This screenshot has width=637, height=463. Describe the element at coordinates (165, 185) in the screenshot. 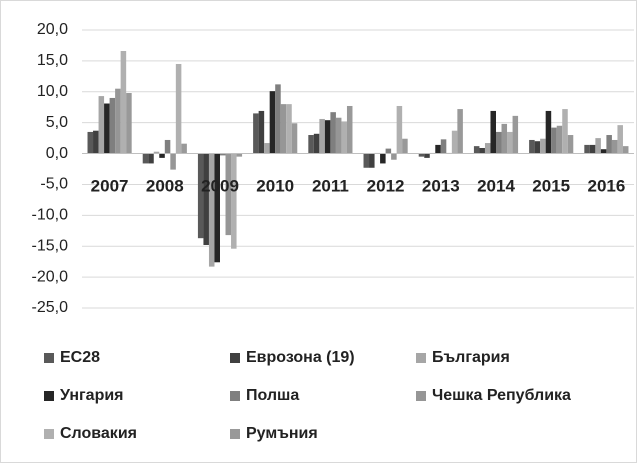

I see `x-tick-label: 2008` at that location.